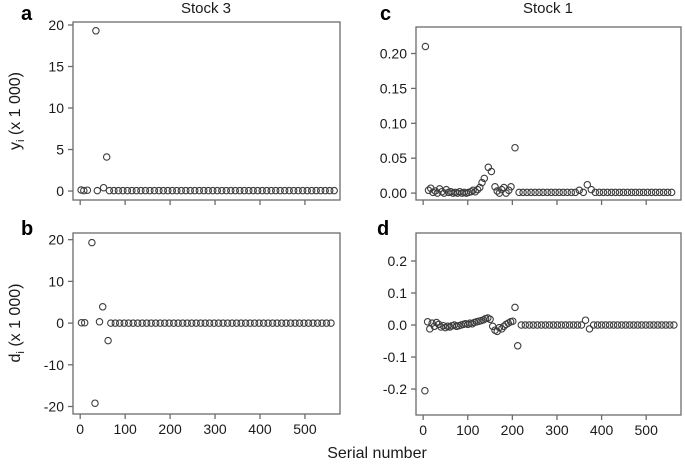 The image size is (685, 470). Describe the element at coordinates (377, 453) in the screenshot. I see `x-axis-label: Serial number` at that location.